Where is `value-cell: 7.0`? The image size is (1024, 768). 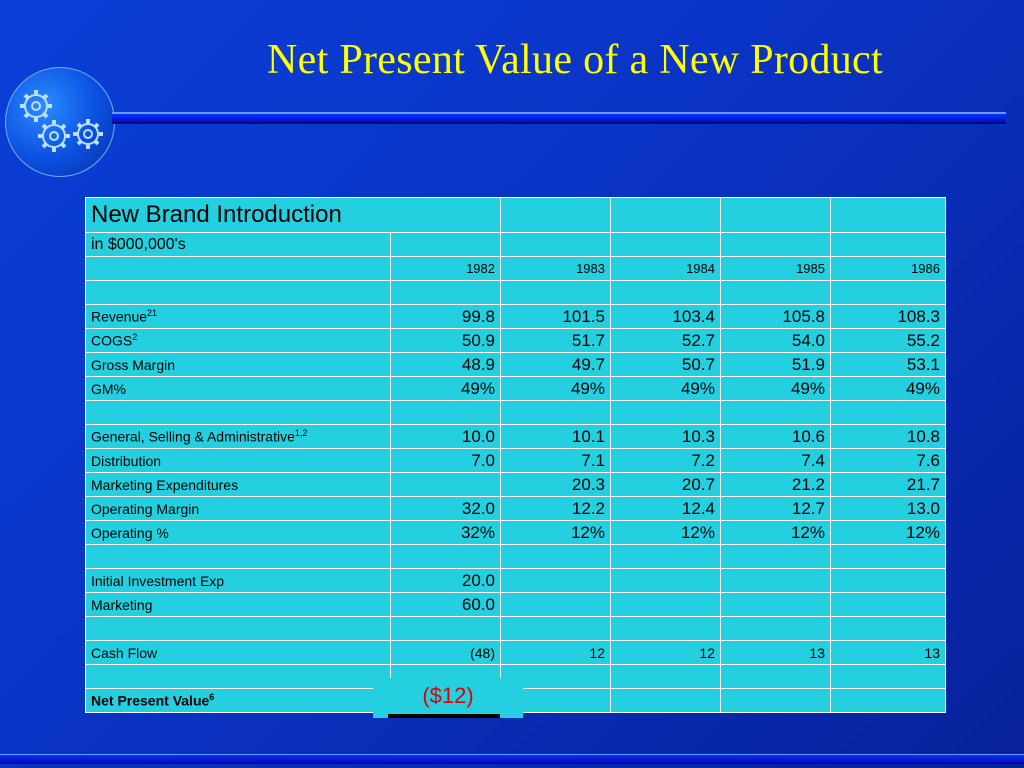 value-cell: 7.0 is located at coordinates (445, 460).